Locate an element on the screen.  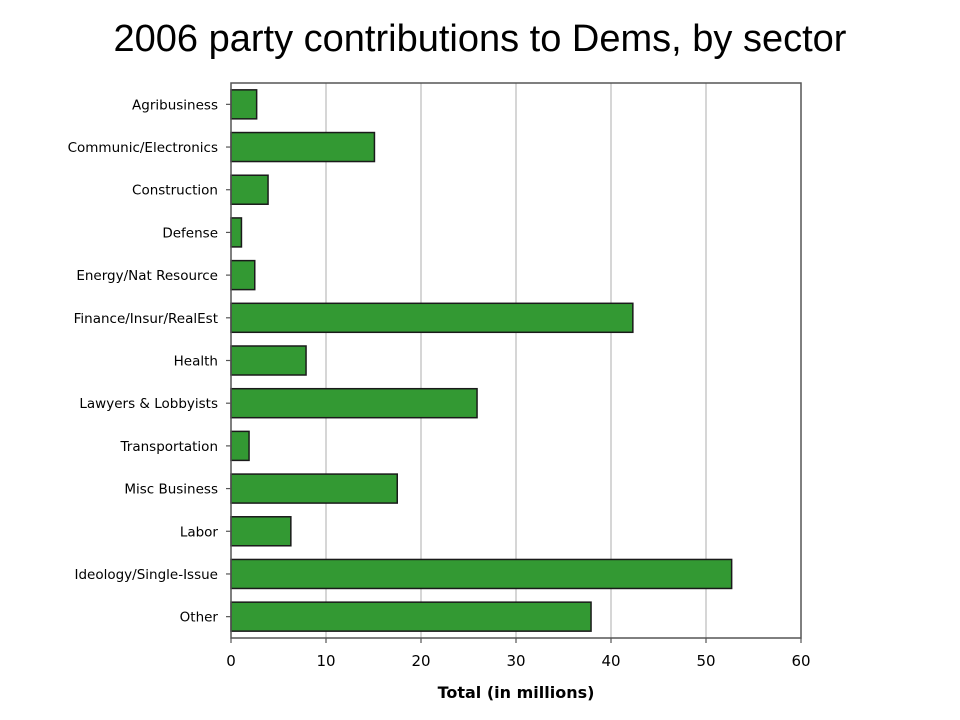
category-label: Construction is located at coordinates (175, 191).